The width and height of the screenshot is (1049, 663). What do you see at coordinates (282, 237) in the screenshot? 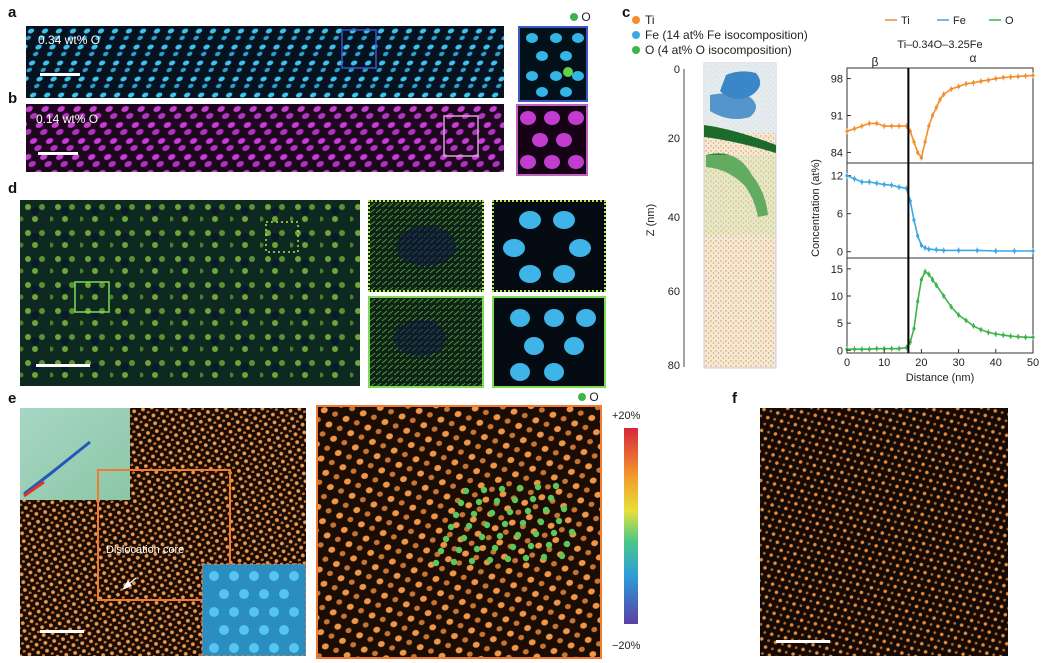
I see `panel-d-dotted-box` at bounding box center [282, 237].